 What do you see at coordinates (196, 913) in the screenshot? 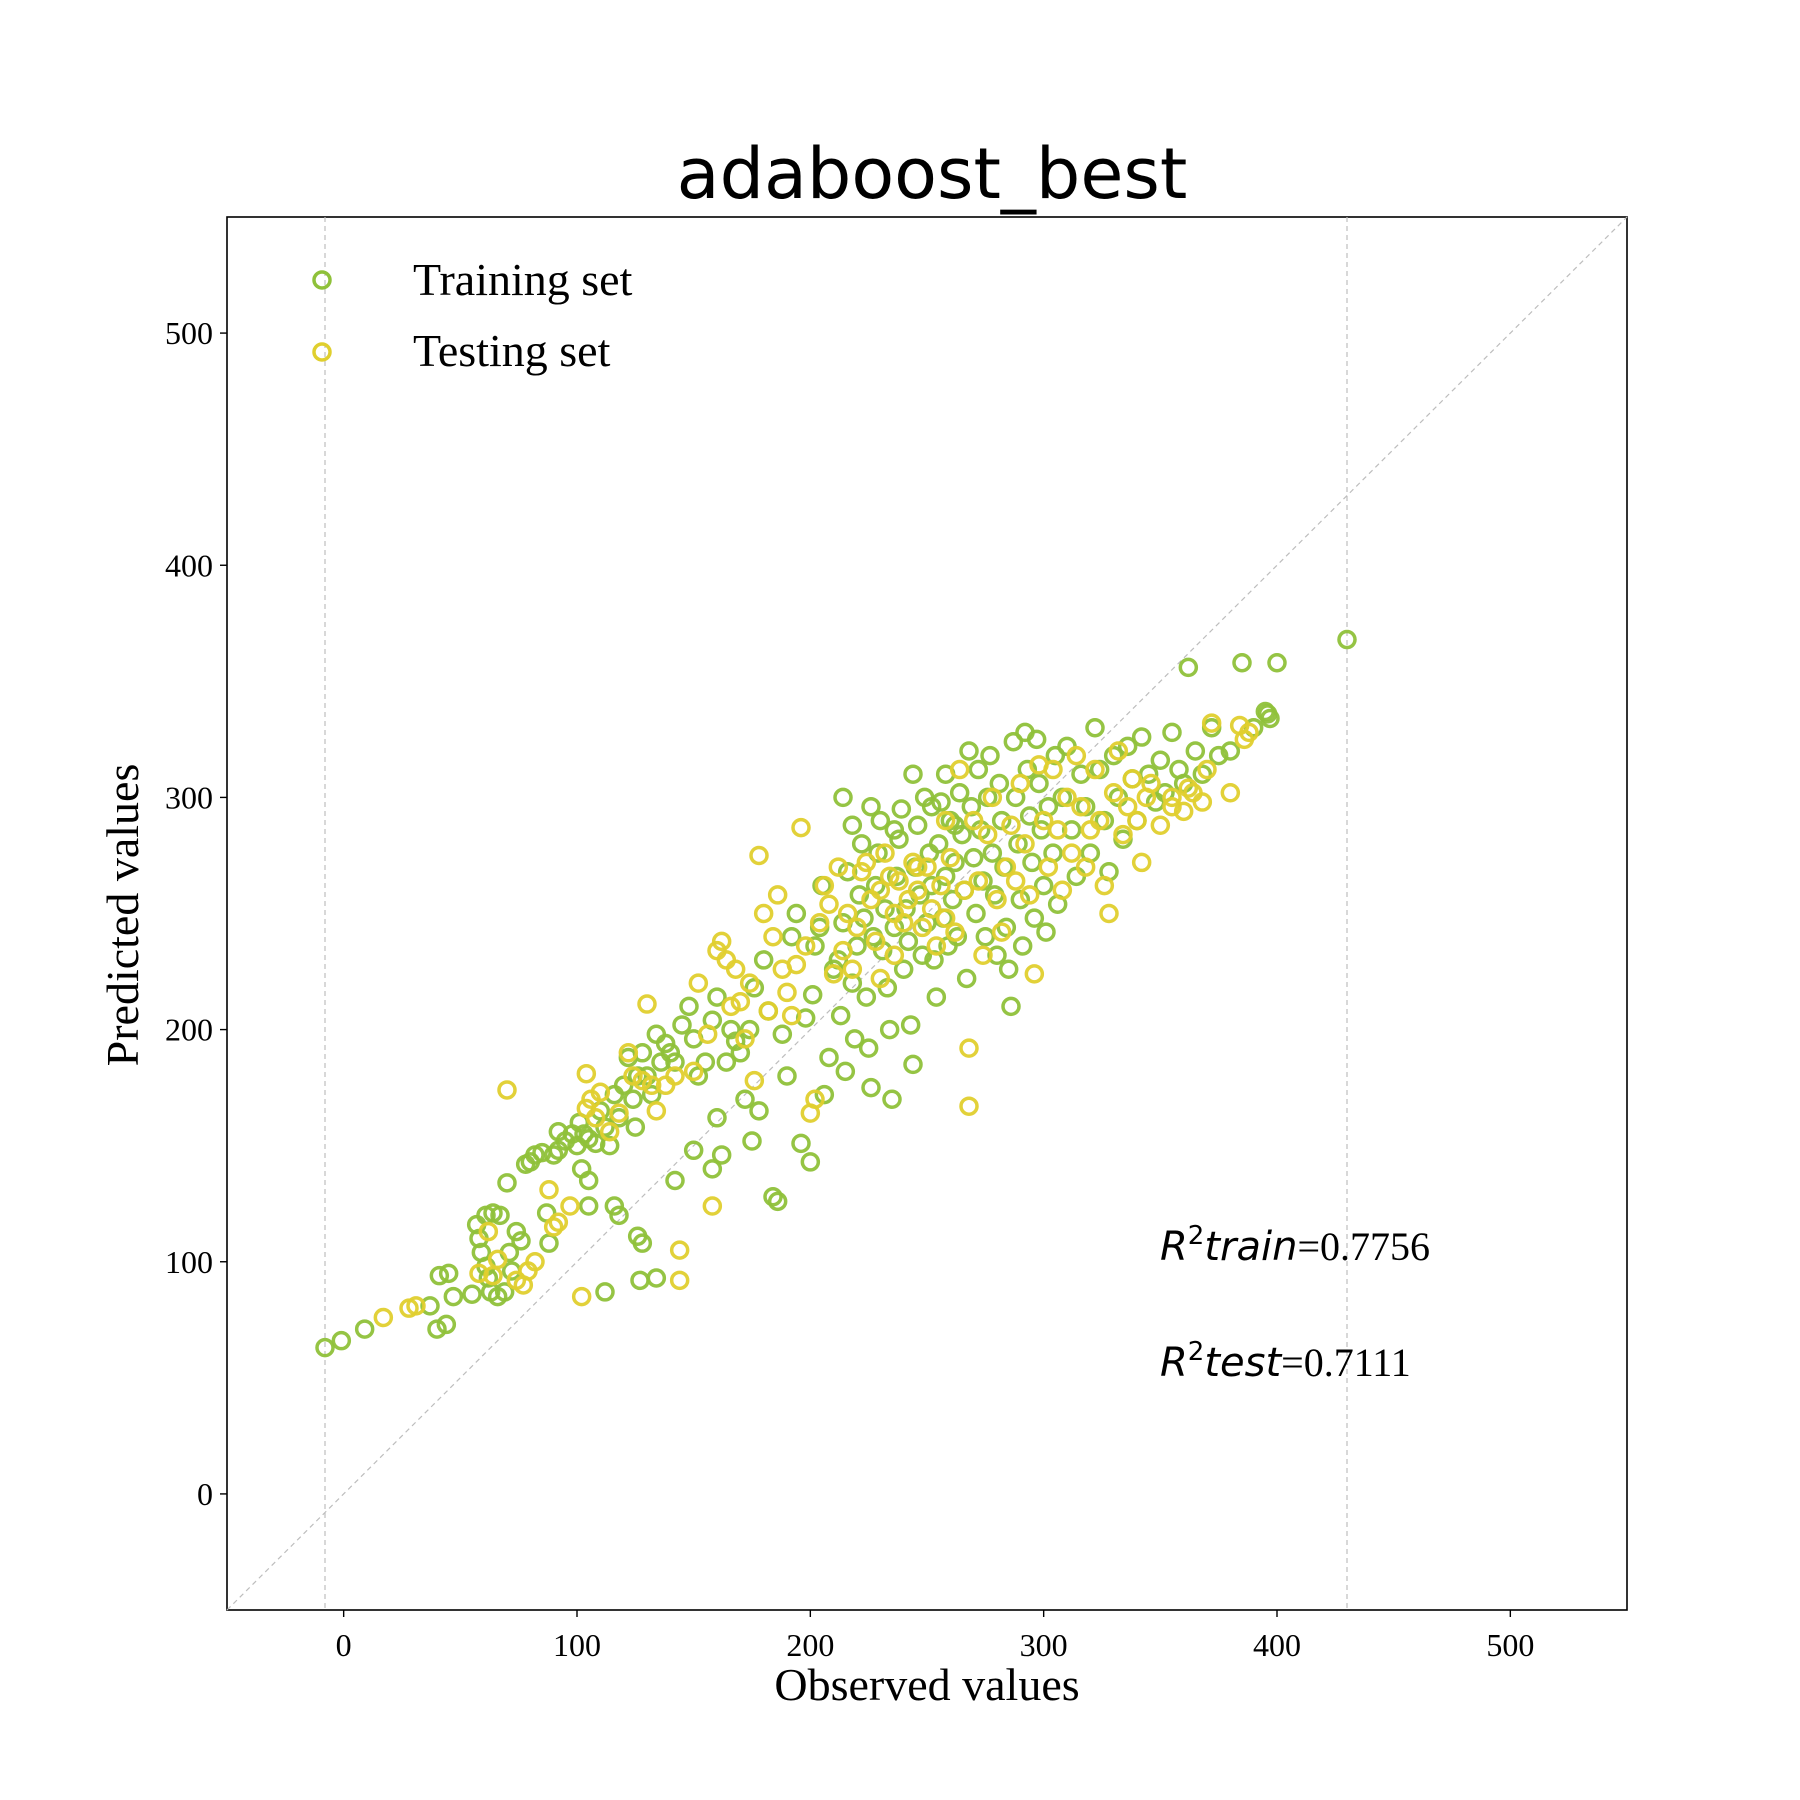
I see `y-axis-ticks: 0 100 200 300 400 500` at bounding box center [196, 913].